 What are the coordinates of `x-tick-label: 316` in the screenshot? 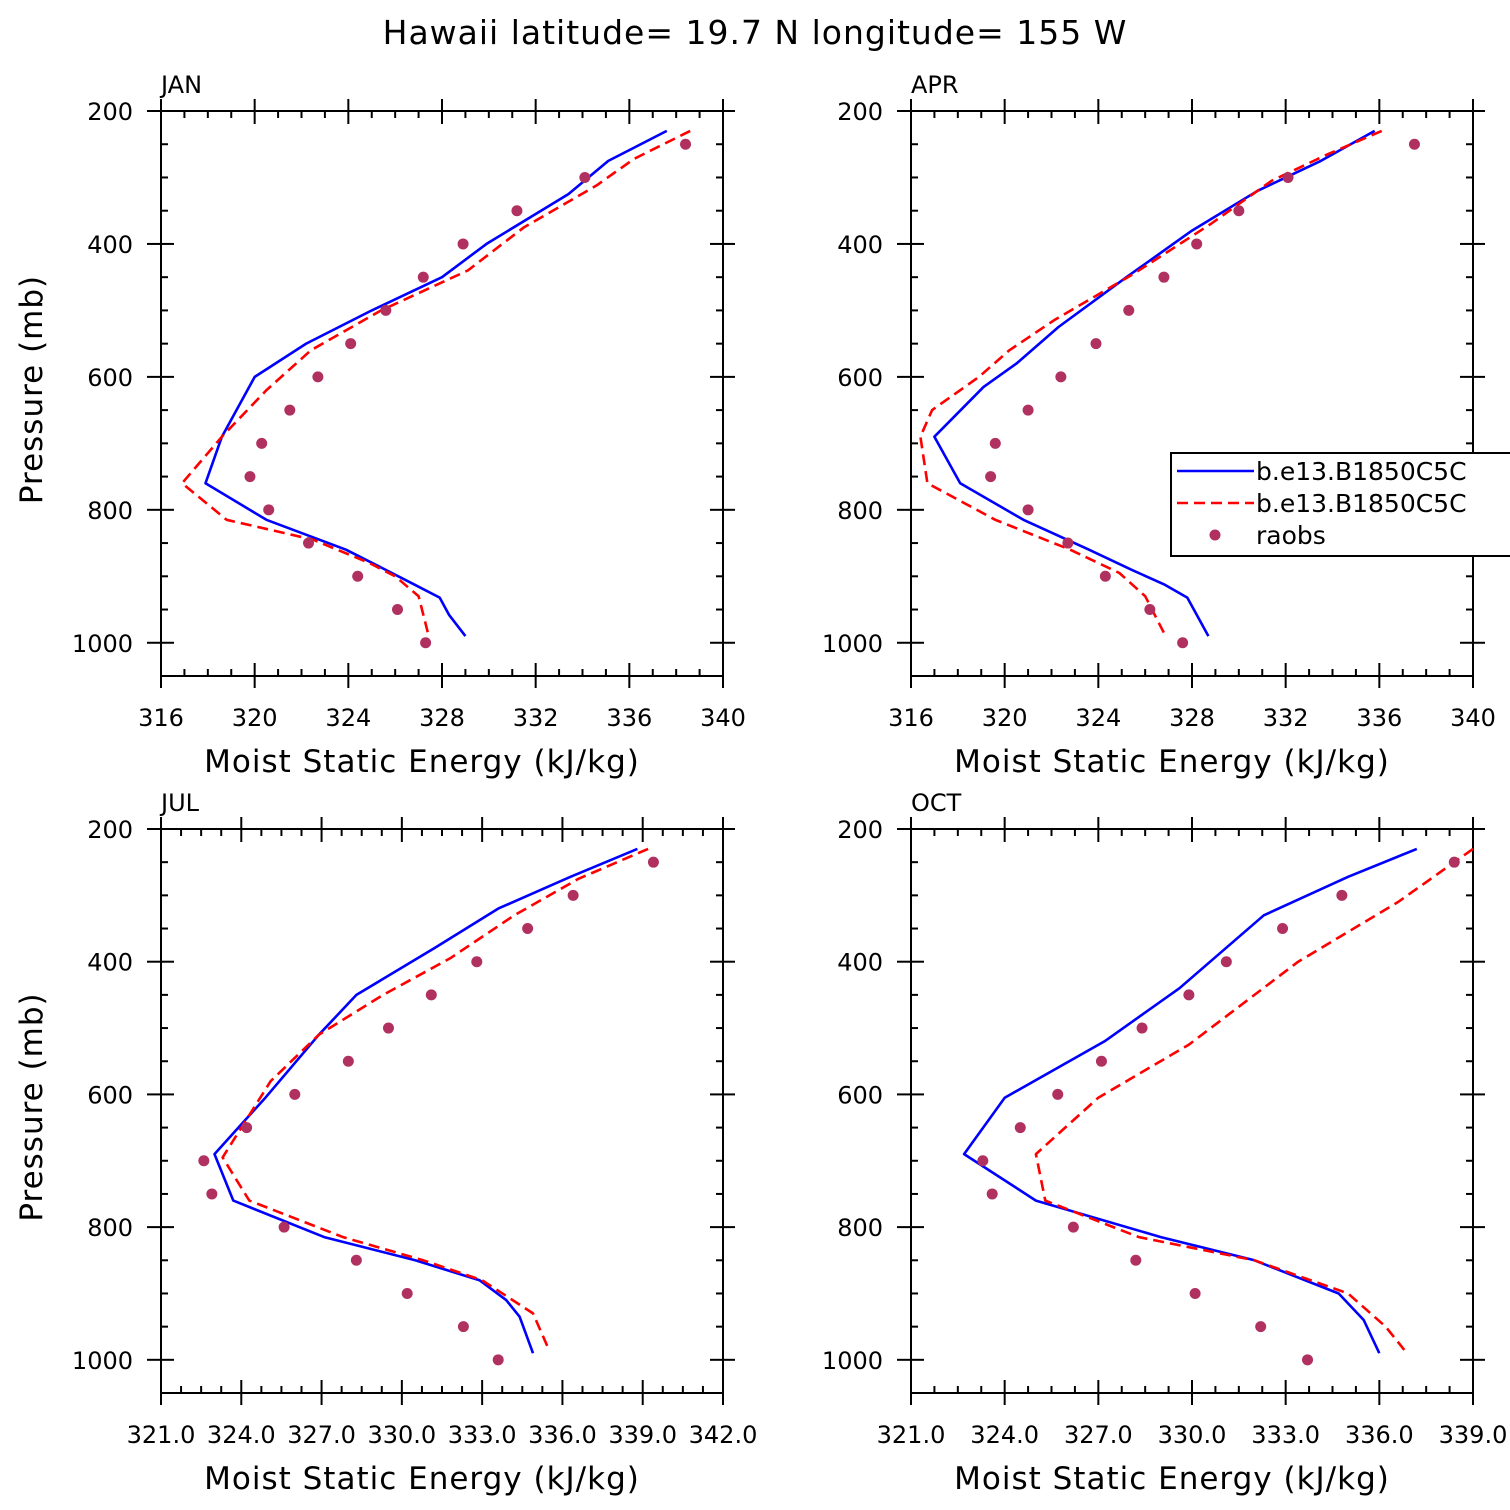 It's located at (161, 718).